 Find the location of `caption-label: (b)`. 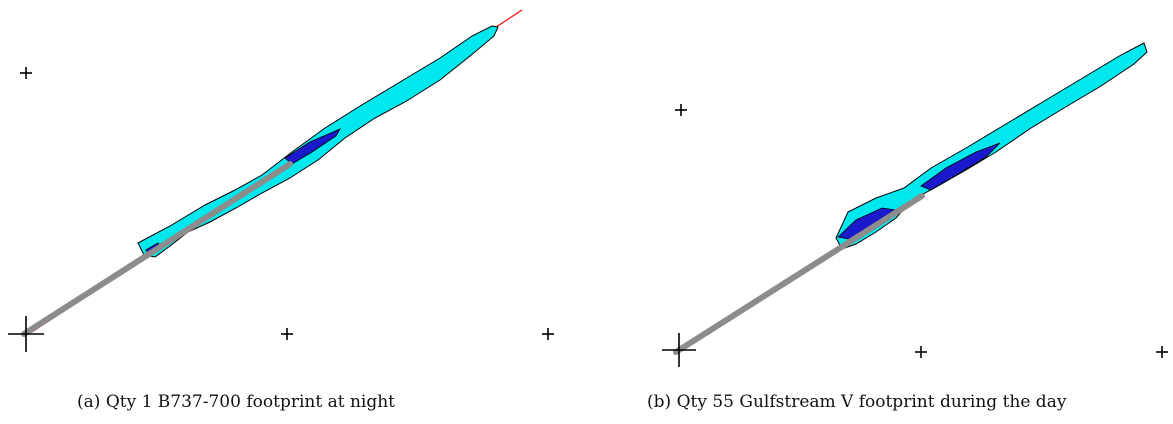

caption-label: (b) is located at coordinates (659, 402).